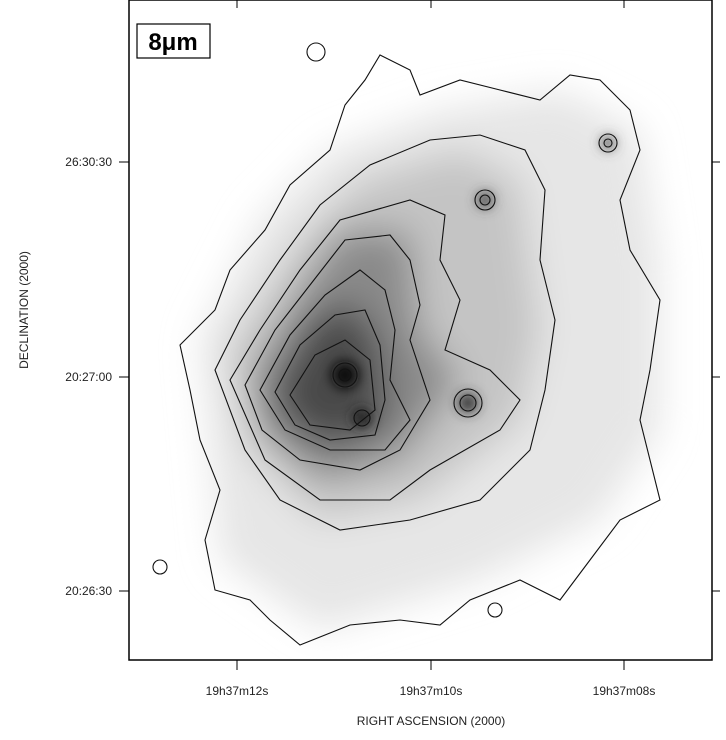 This screenshot has height=740, width=726. I want to click on y-tick-label: 20:27:00, so click(88, 377).